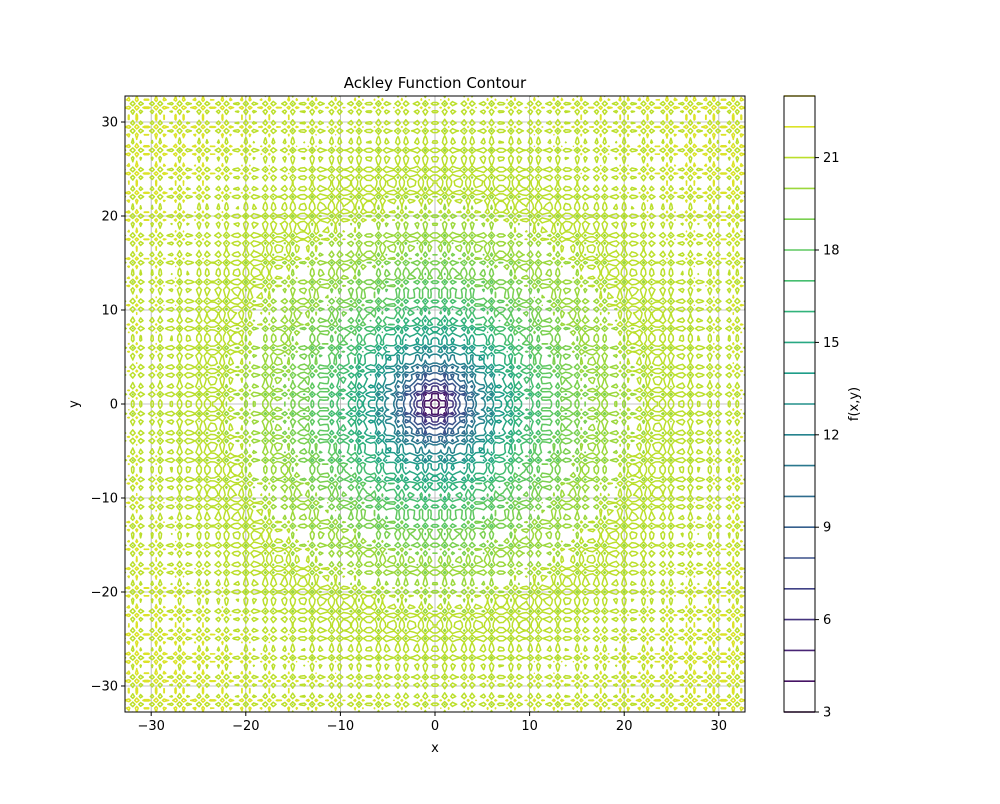 The width and height of the screenshot is (1000, 804). Describe the element at coordinates (831, 343) in the screenshot. I see `colorbar-tick-label: 15` at that location.